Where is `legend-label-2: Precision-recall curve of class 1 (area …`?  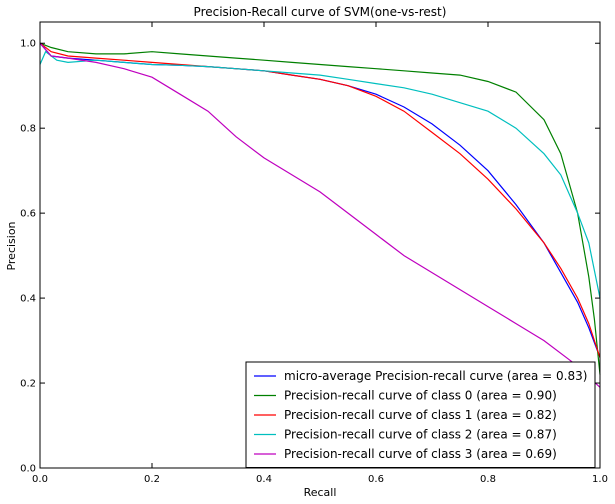 legend-label-2: Precision-recall curve of class 1 (area … is located at coordinates (420, 415).